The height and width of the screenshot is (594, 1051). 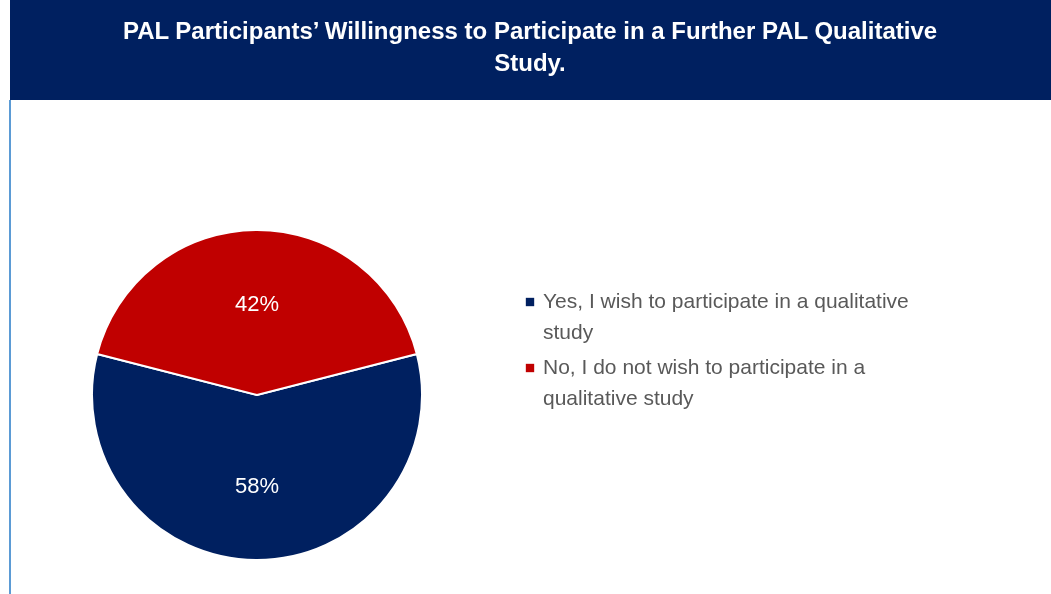 I want to click on chart-title: PAL Participants’ Willingness to Participate in a Further PAL Qualitative Study., so click(x=530, y=46).